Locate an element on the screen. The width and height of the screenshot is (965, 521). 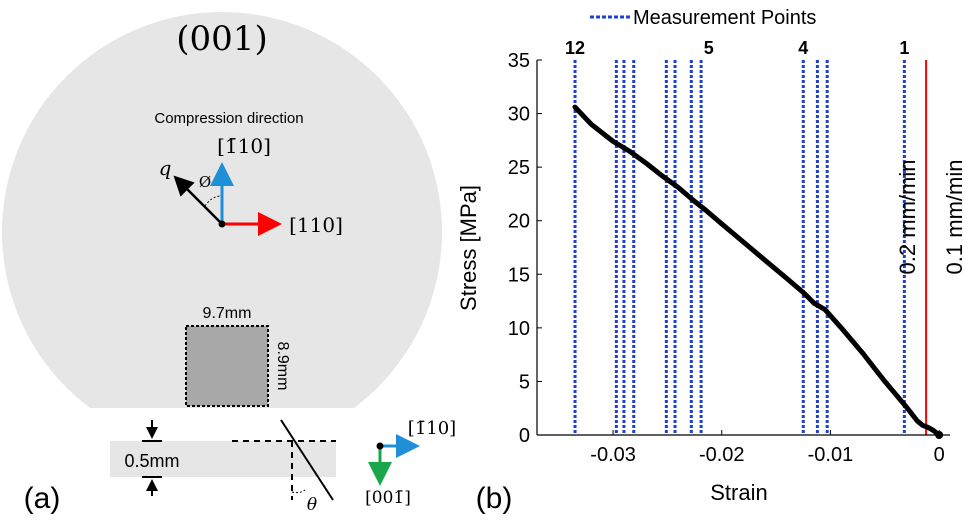
measurement-point-number: 12 is located at coordinates (575, 48).